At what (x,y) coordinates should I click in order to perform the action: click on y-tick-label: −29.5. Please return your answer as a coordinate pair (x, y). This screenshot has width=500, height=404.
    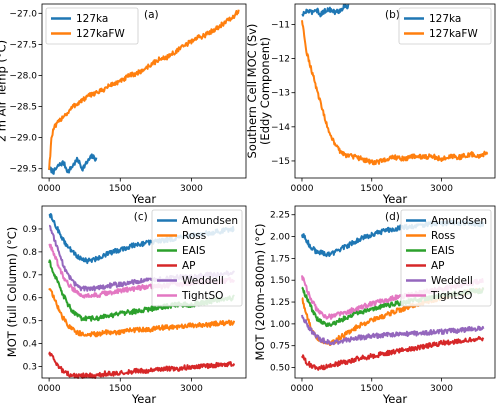
    Looking at the image, I should click on (23, 170).